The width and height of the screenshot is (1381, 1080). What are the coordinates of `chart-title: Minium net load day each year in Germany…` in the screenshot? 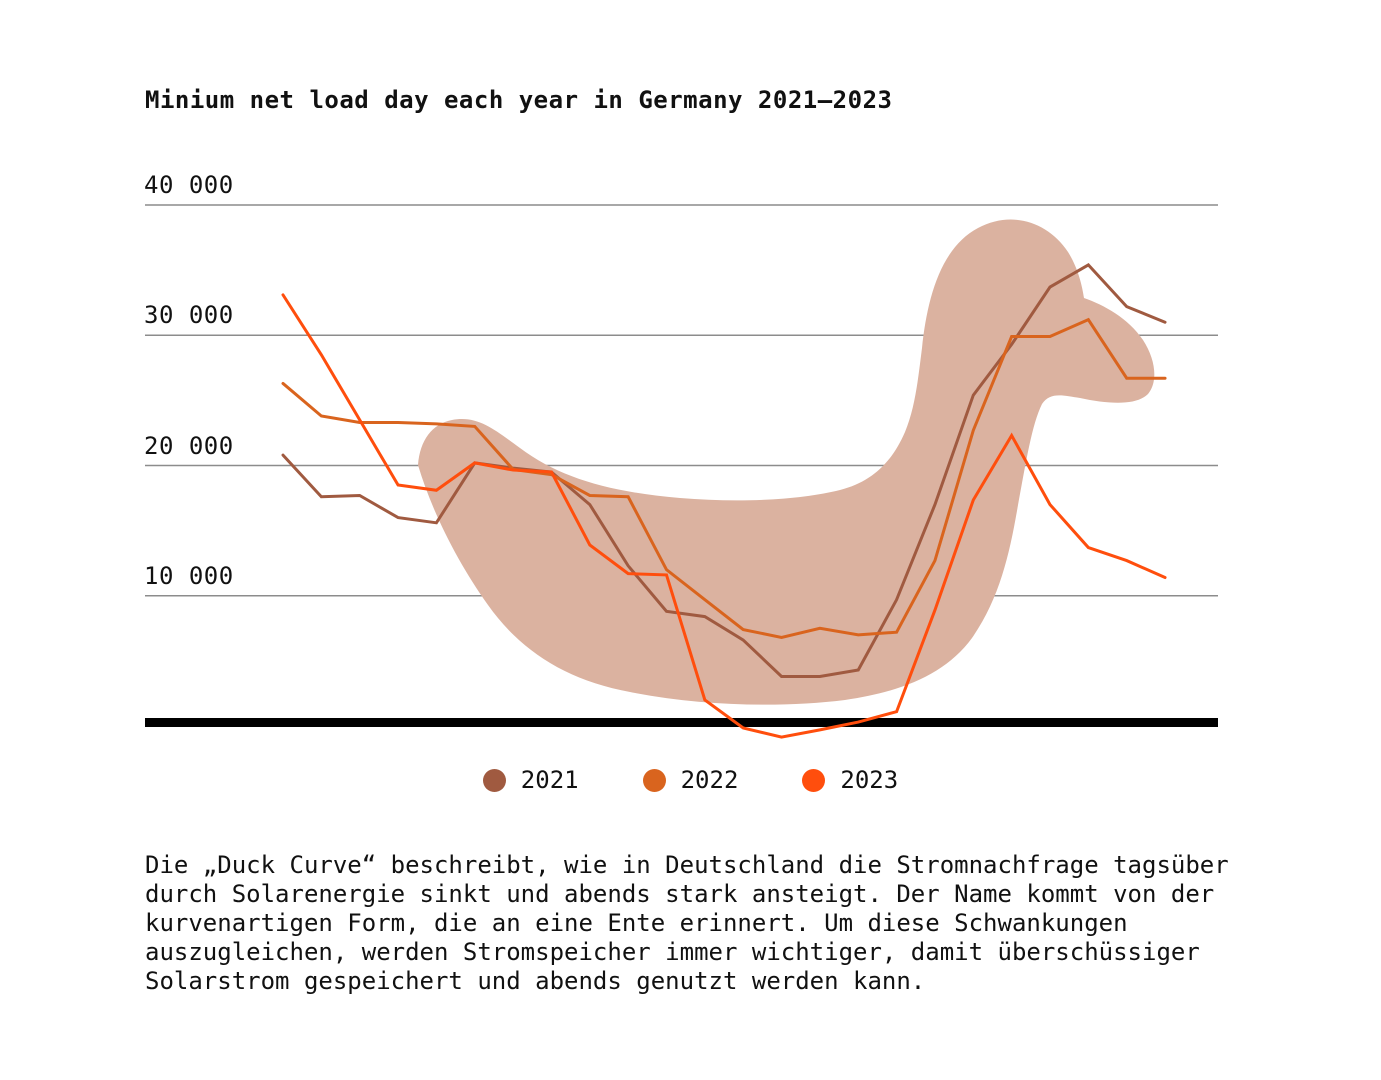 It's located at (519, 100).